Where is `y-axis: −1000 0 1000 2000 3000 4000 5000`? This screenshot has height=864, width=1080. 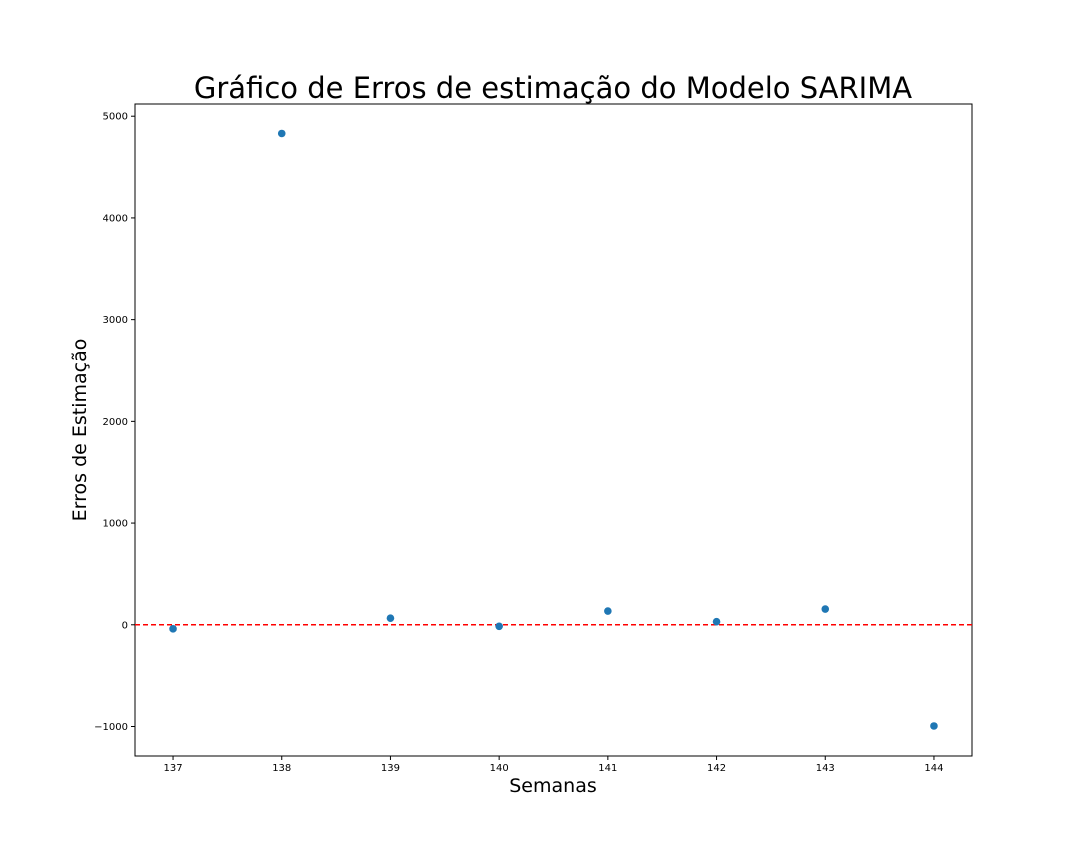 y-axis: −1000 0 1000 2000 3000 4000 5000 is located at coordinates (114, 422).